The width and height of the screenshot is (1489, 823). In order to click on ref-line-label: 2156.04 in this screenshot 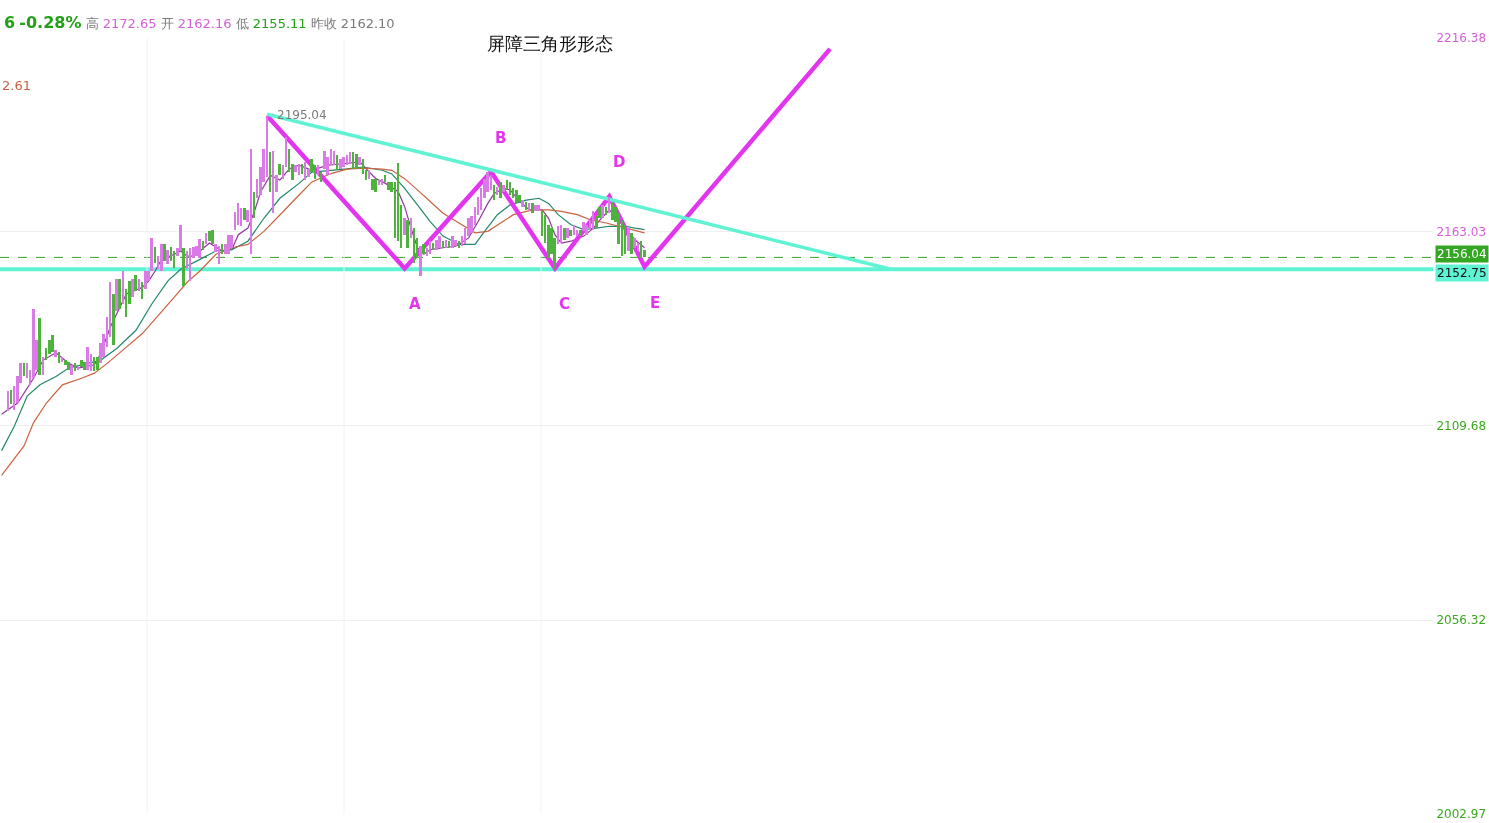, I will do `click(1462, 254)`.